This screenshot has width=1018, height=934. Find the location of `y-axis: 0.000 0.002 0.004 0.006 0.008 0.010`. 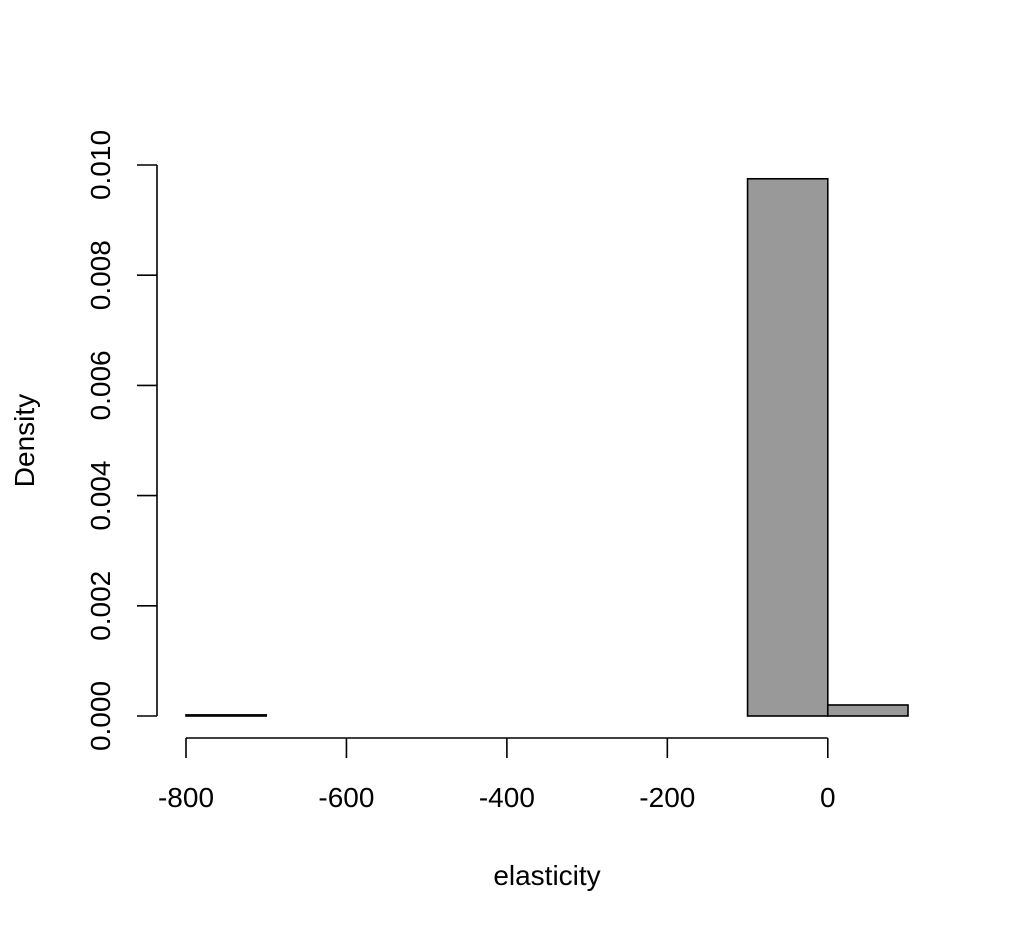

y-axis: 0.000 0.002 0.004 0.006 0.008 0.010 is located at coordinates (121, 440).